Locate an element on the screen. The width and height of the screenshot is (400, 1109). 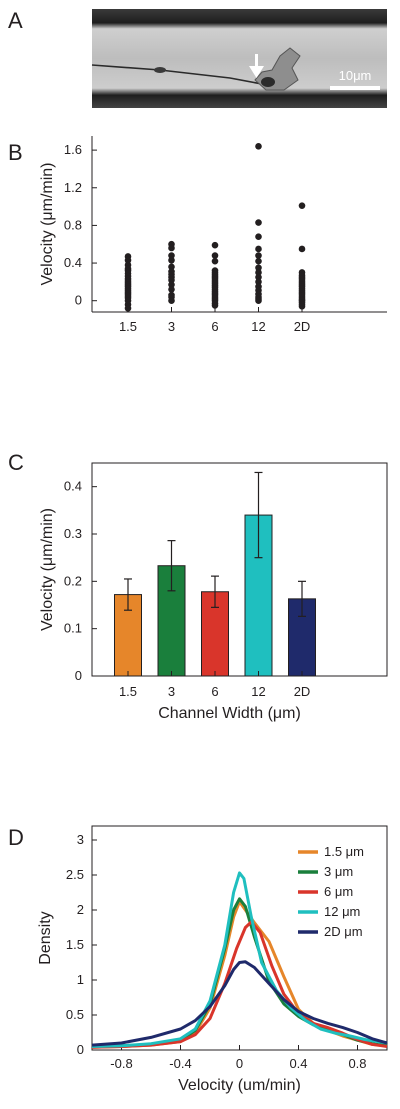
scatter-chart: 0 0.4 0.8 1.2 1.6 1.5 3 6 12 2D is located at coordinates (225, 235).